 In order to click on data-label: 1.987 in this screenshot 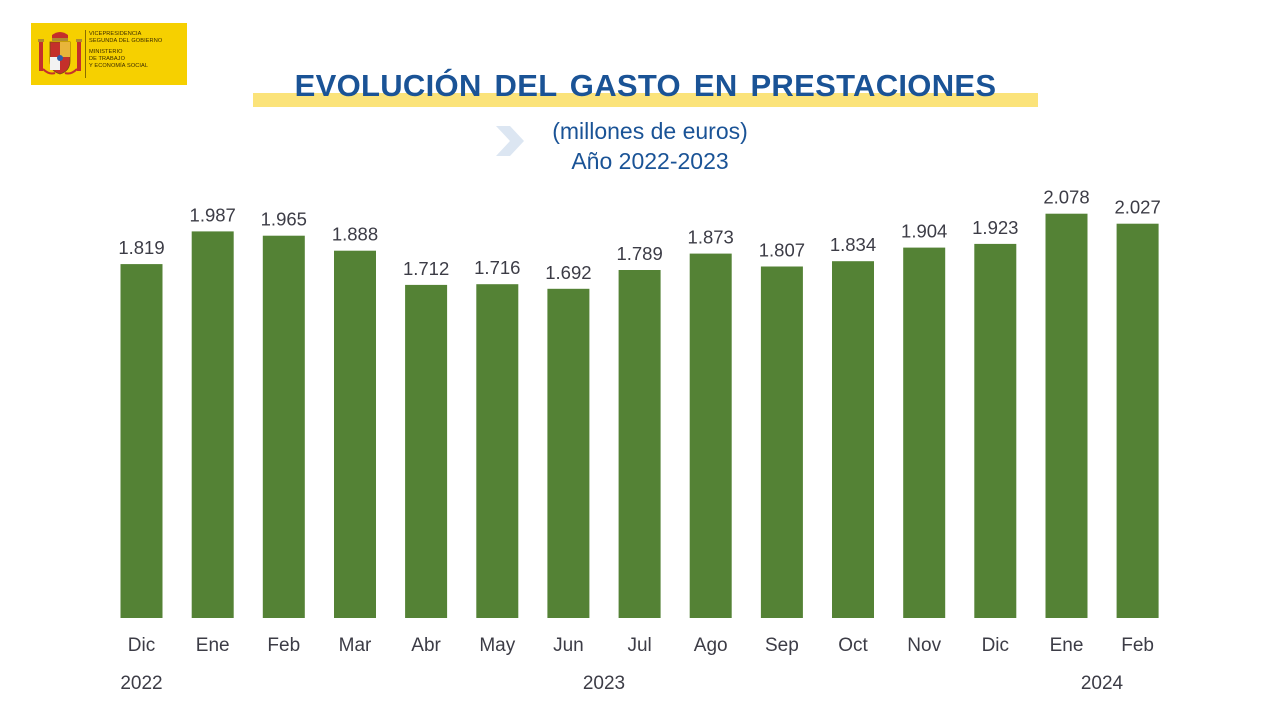, I will do `click(213, 214)`.